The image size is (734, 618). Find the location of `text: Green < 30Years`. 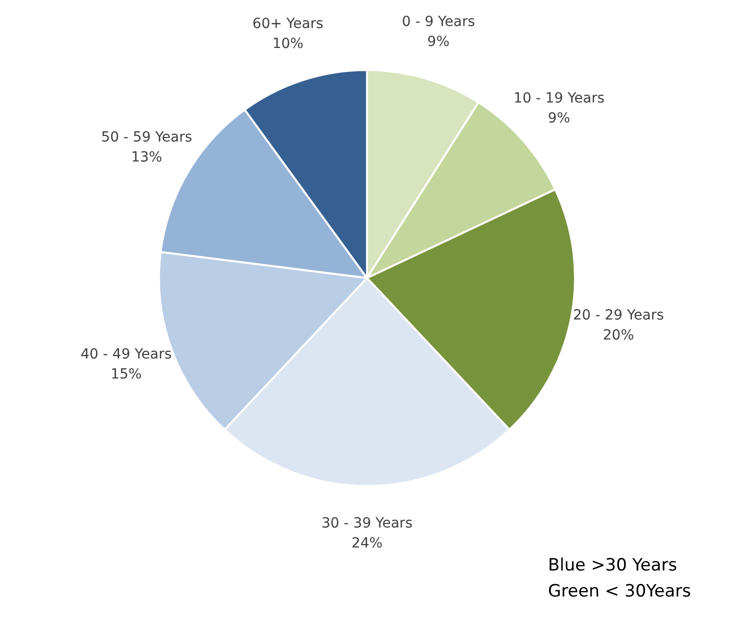

text: Green < 30Years is located at coordinates (620, 591).